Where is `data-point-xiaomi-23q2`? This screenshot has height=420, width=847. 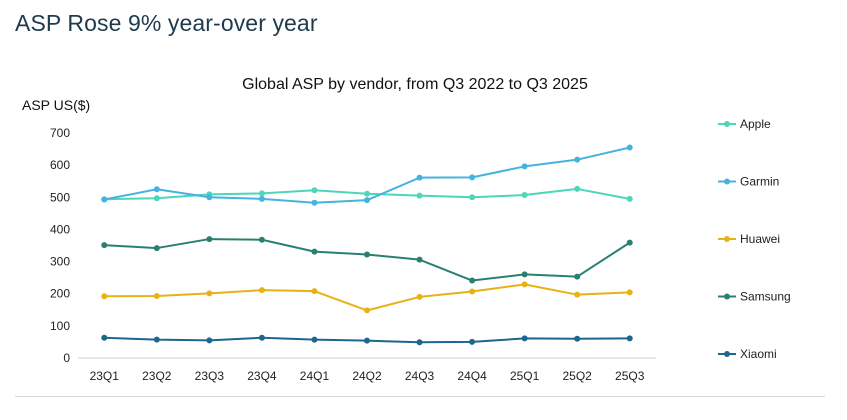
data-point-xiaomi-23q2 is located at coordinates (156, 339).